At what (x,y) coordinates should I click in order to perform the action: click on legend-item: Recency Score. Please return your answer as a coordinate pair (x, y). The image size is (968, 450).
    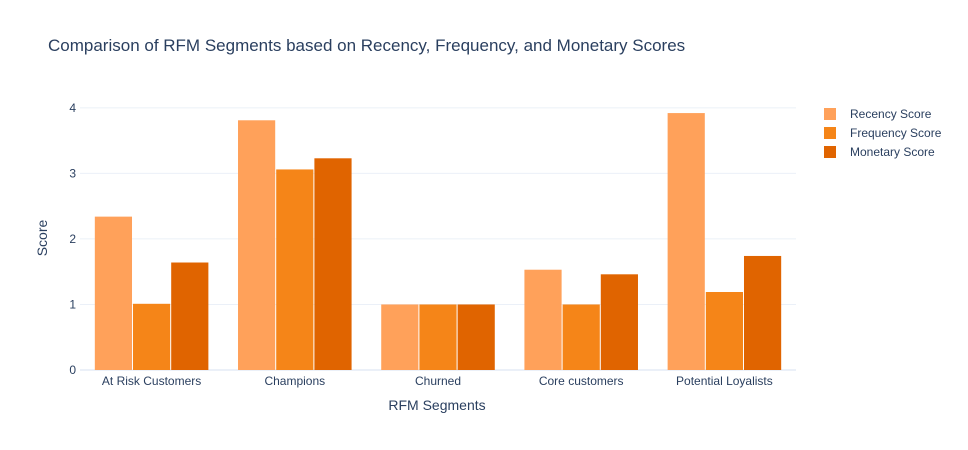
    Looking at the image, I should click on (878, 114).